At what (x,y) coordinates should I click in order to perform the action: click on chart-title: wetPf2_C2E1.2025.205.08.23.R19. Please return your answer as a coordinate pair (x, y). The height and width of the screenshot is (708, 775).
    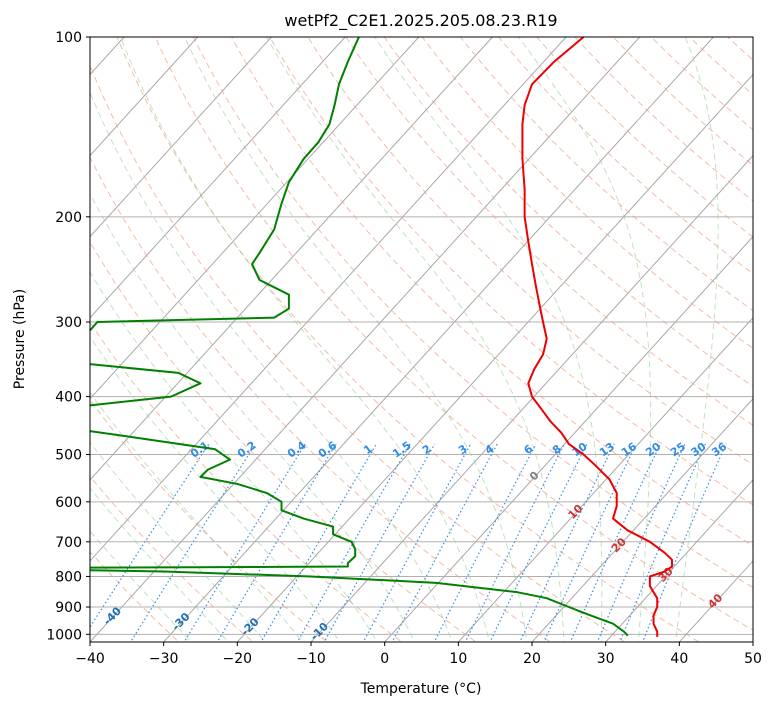
    Looking at the image, I should click on (420, 21).